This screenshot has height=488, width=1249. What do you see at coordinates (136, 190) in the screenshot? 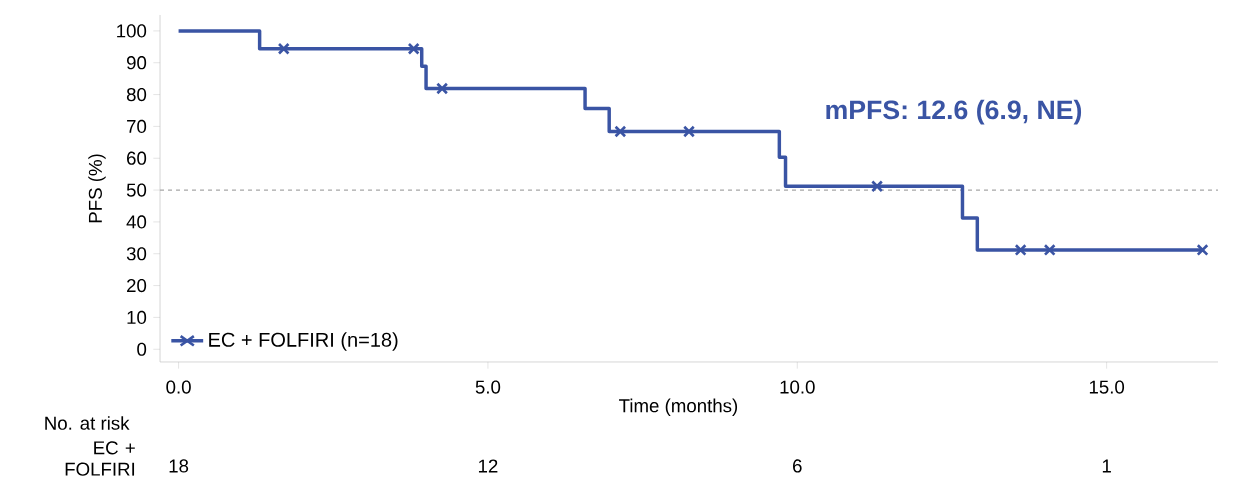
I see `y-tick-label: 50` at bounding box center [136, 190].